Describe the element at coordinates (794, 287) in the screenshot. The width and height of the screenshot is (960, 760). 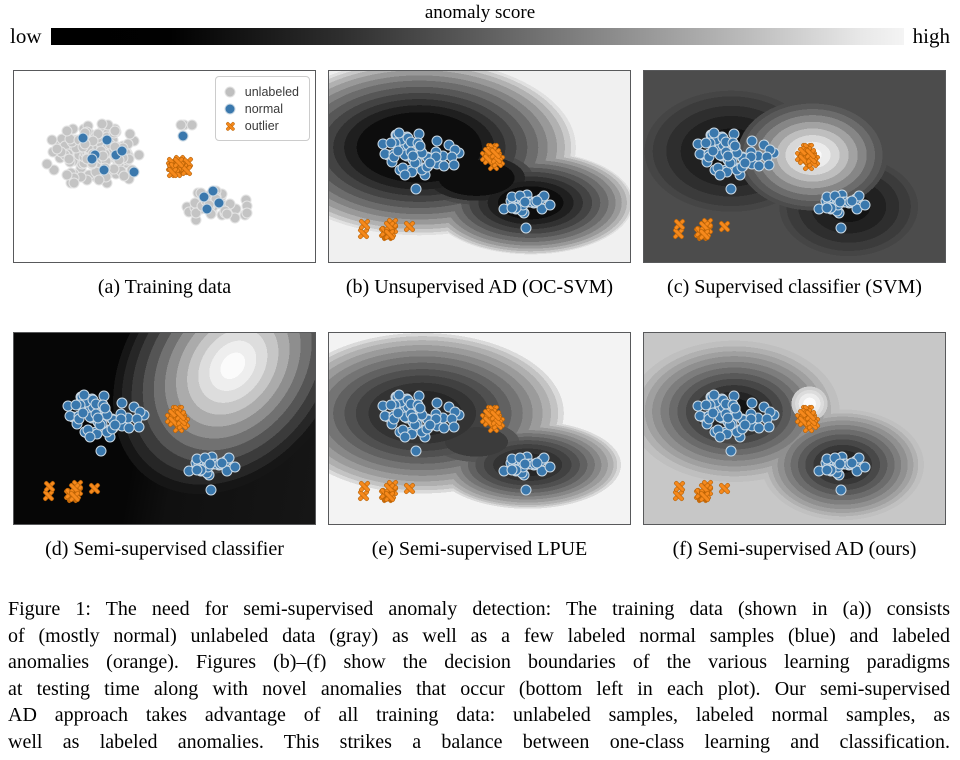
I see `panel-c-caption: (c) Supervised classifier (SVM)` at that location.